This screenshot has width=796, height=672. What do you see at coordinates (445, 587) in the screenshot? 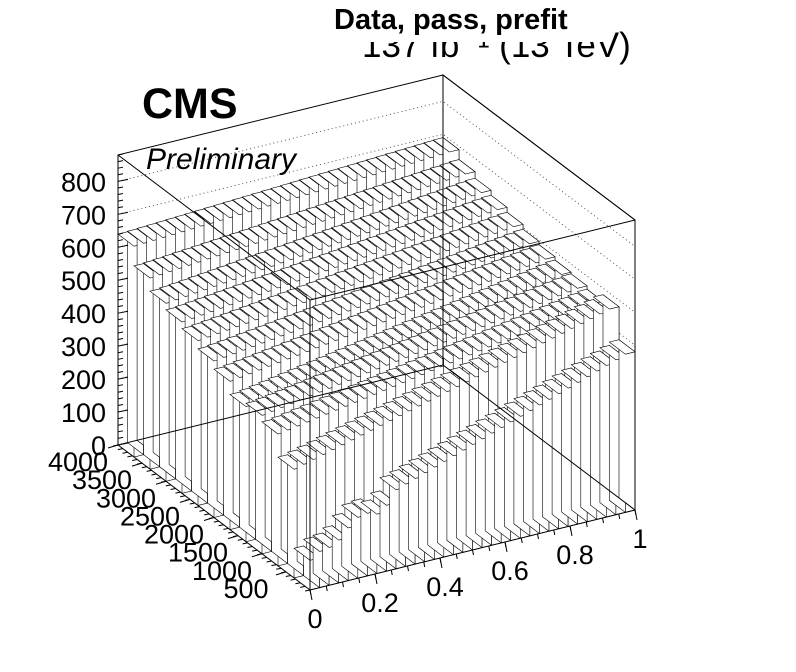
I see `x-tick-label: 0.4` at bounding box center [445, 587].